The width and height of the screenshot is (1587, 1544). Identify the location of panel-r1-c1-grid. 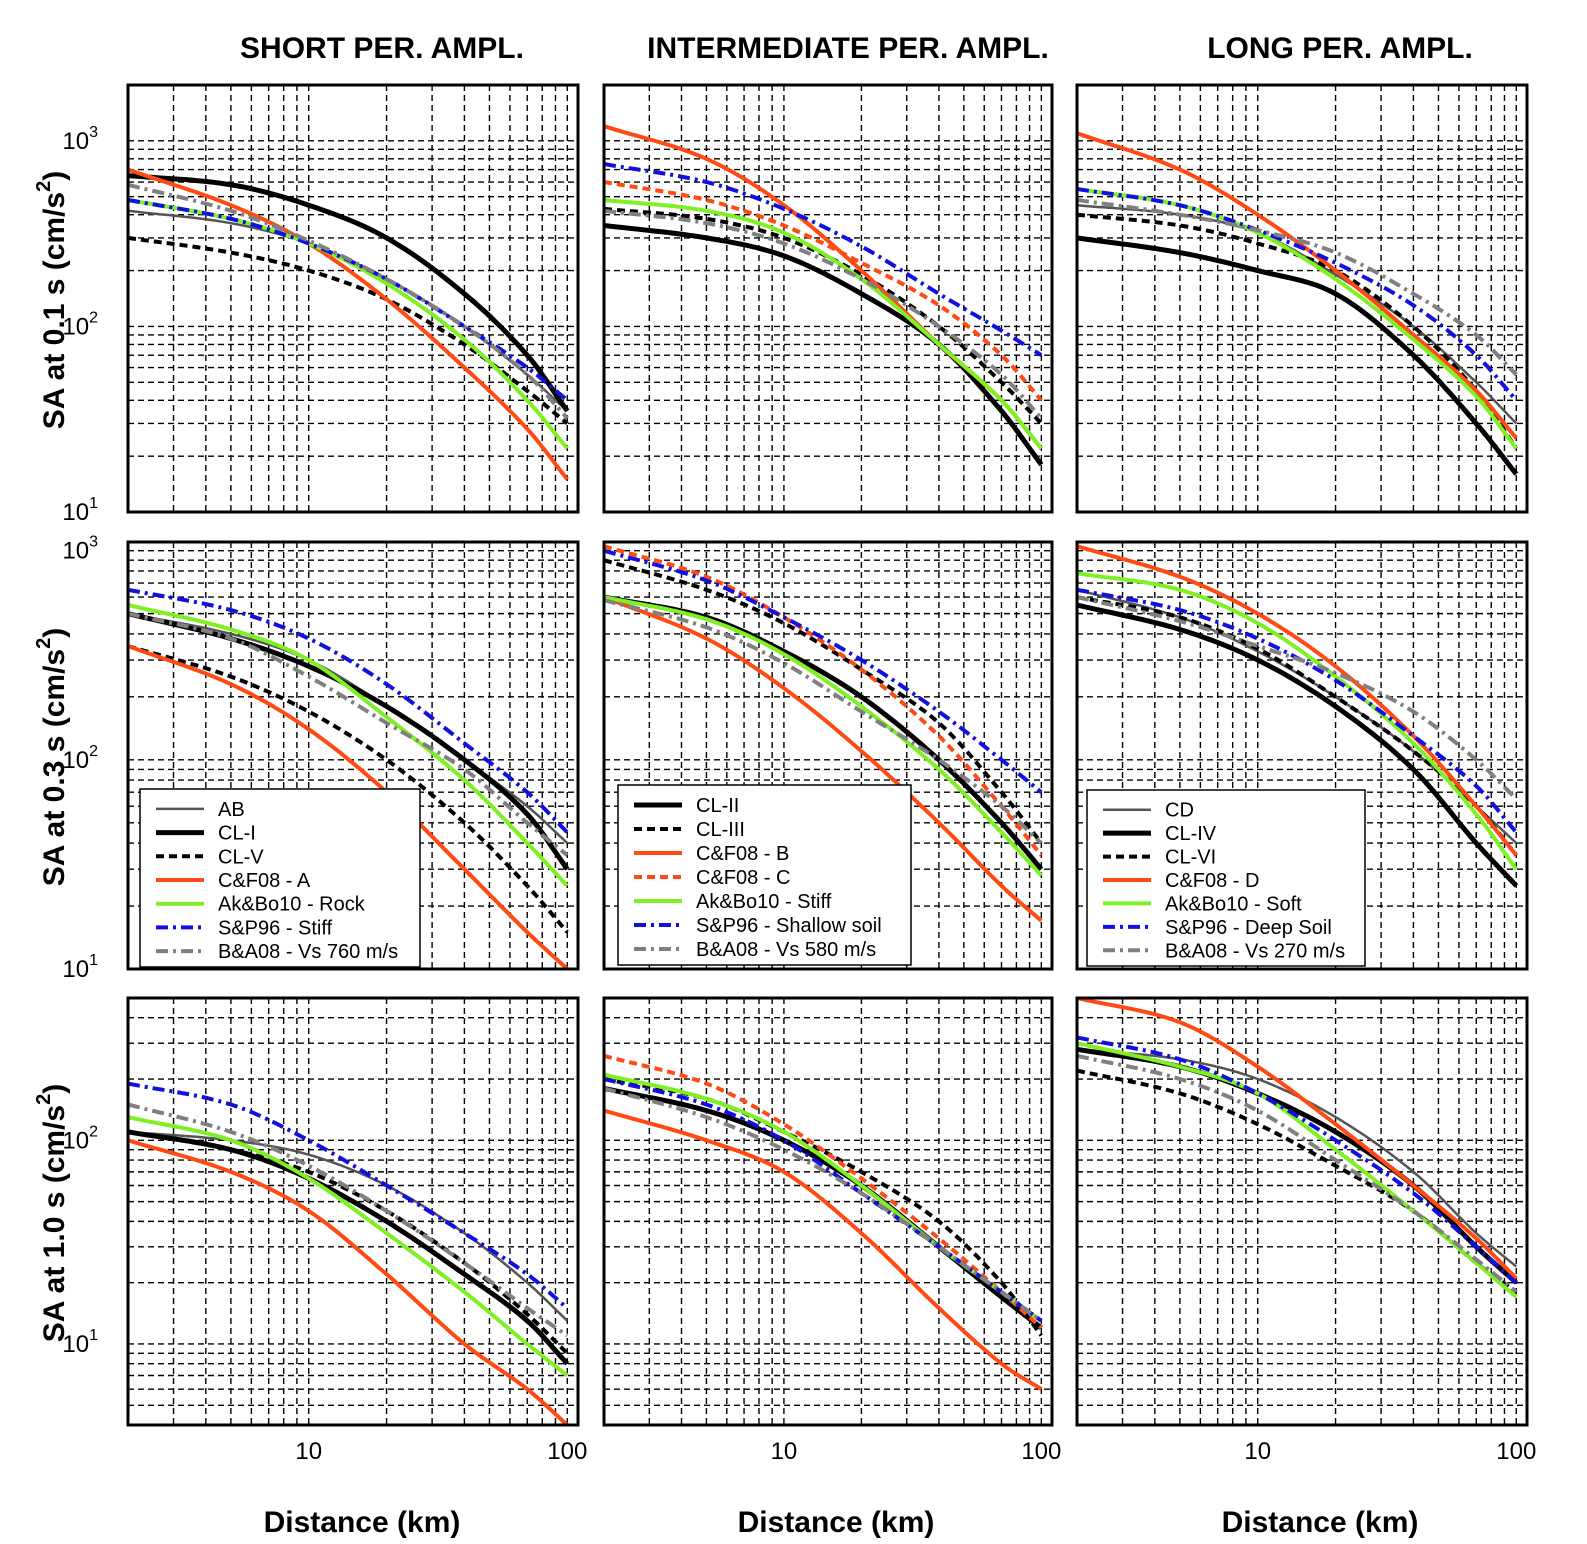
(353, 298).